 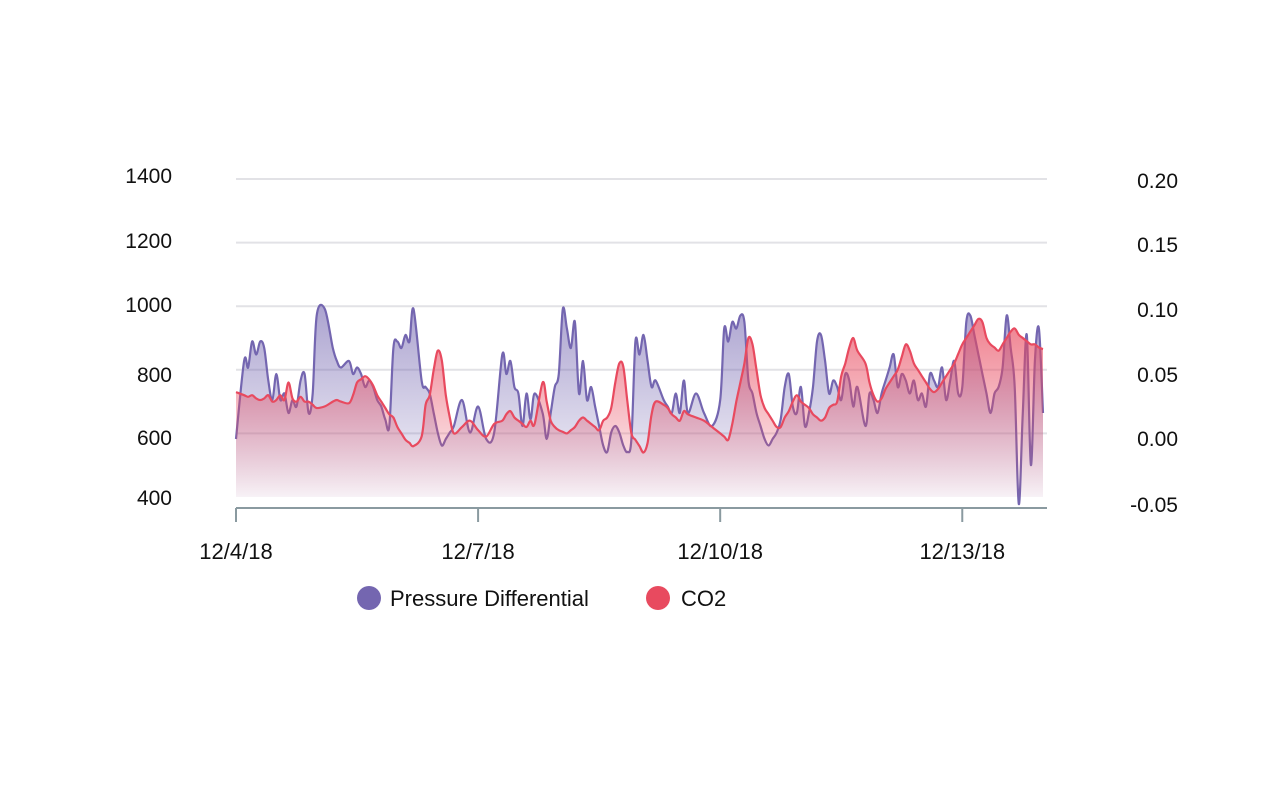 What do you see at coordinates (720, 551) in the screenshot?
I see `x-tick-label: 12/10/18` at bounding box center [720, 551].